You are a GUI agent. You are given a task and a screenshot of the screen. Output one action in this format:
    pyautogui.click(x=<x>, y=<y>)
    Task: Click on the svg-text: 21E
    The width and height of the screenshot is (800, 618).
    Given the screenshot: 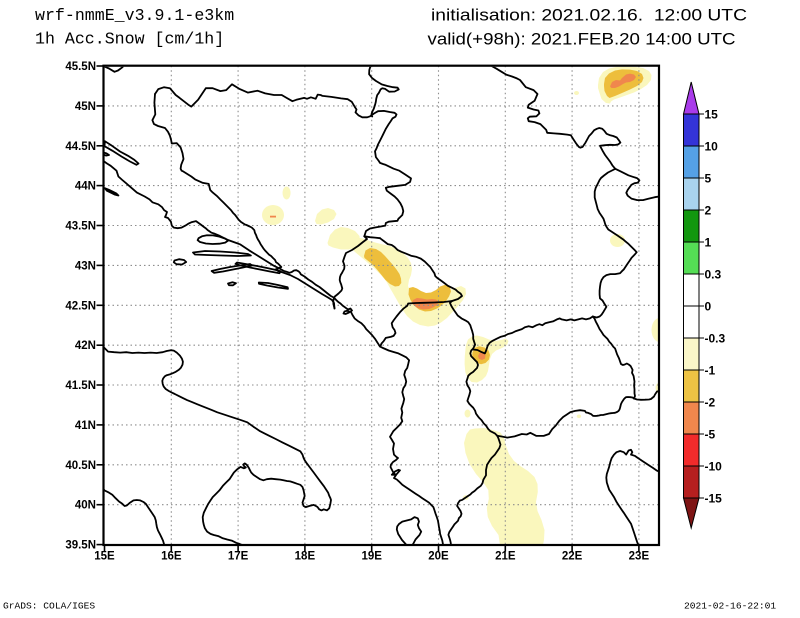 What is the action you would take?
    pyautogui.click(x=505, y=557)
    